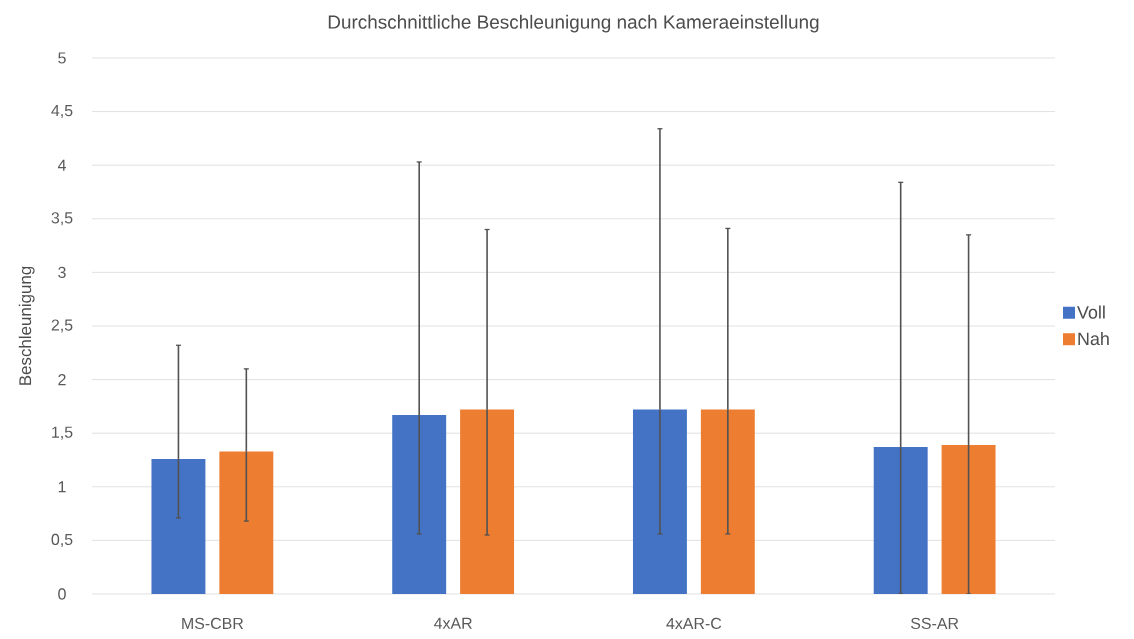 The width and height of the screenshot is (1134, 639). What do you see at coordinates (62, 433) in the screenshot?
I see `y-tick-label: 1,5` at bounding box center [62, 433].